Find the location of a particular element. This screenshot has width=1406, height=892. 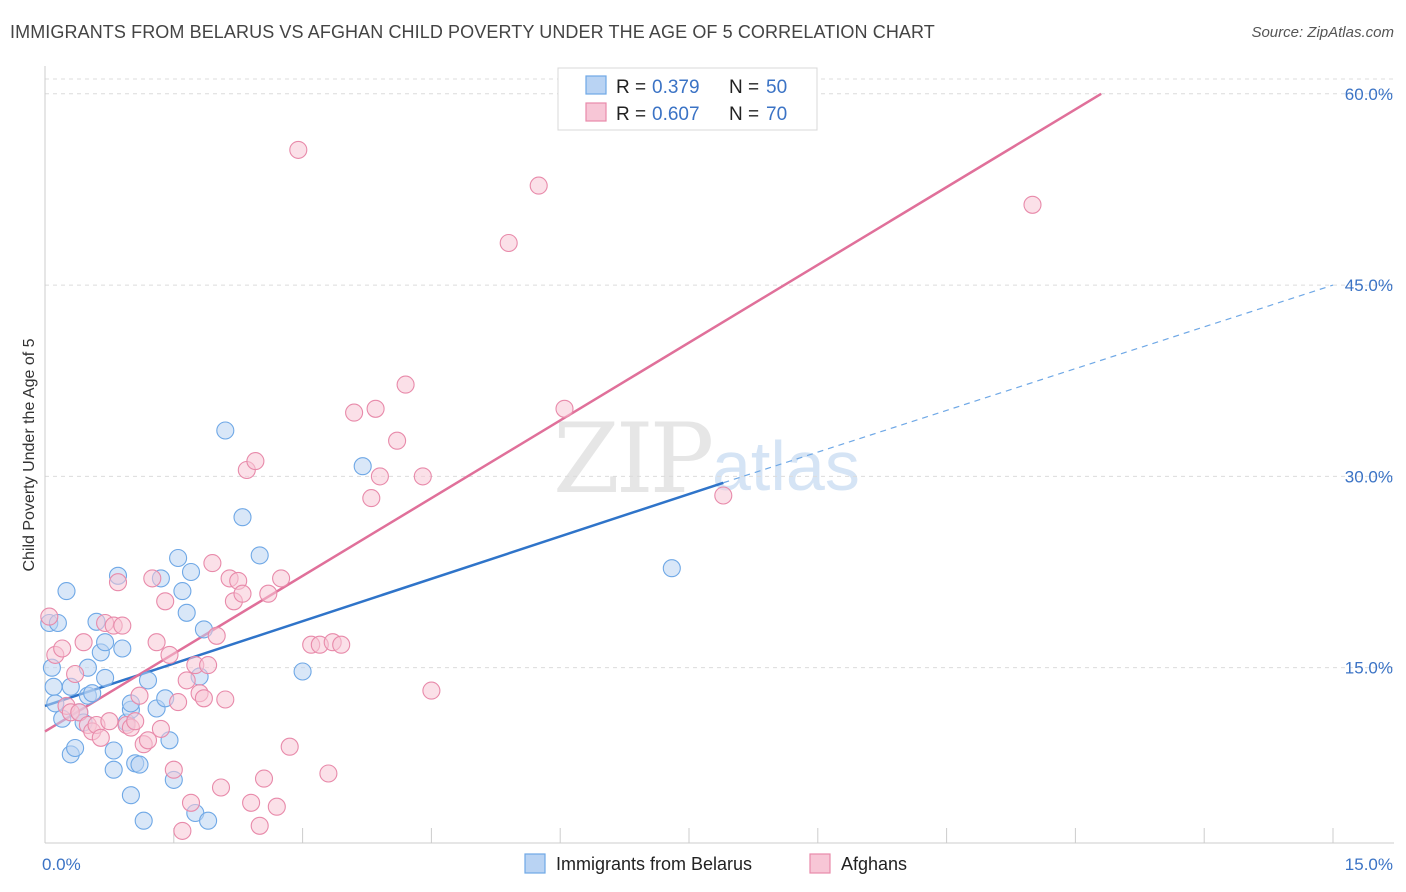

trend-line-belarus-extrapolated is located at coordinates (1028, 384).